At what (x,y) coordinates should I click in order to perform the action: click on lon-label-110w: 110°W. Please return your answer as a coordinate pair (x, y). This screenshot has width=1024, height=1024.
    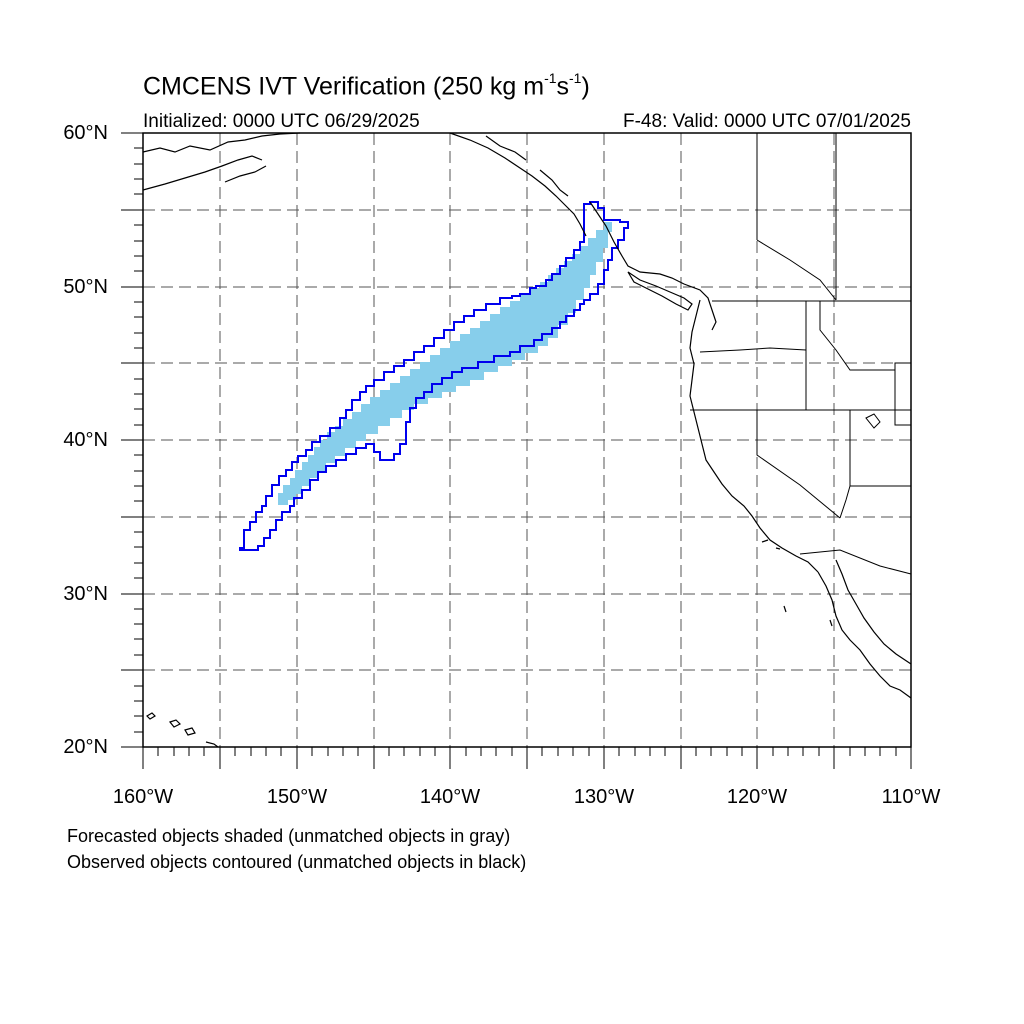
    Looking at the image, I should click on (911, 797).